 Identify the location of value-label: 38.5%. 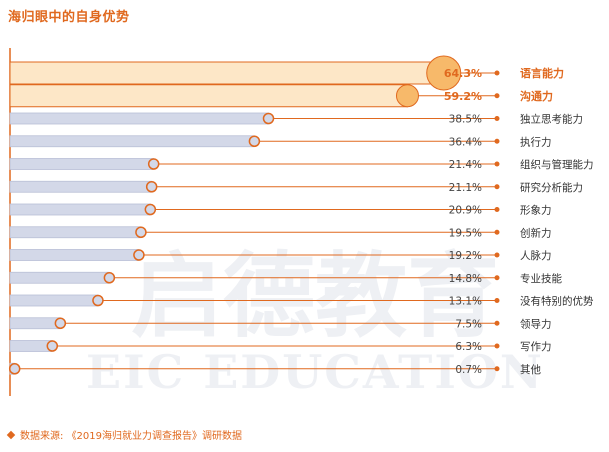
(465, 120).